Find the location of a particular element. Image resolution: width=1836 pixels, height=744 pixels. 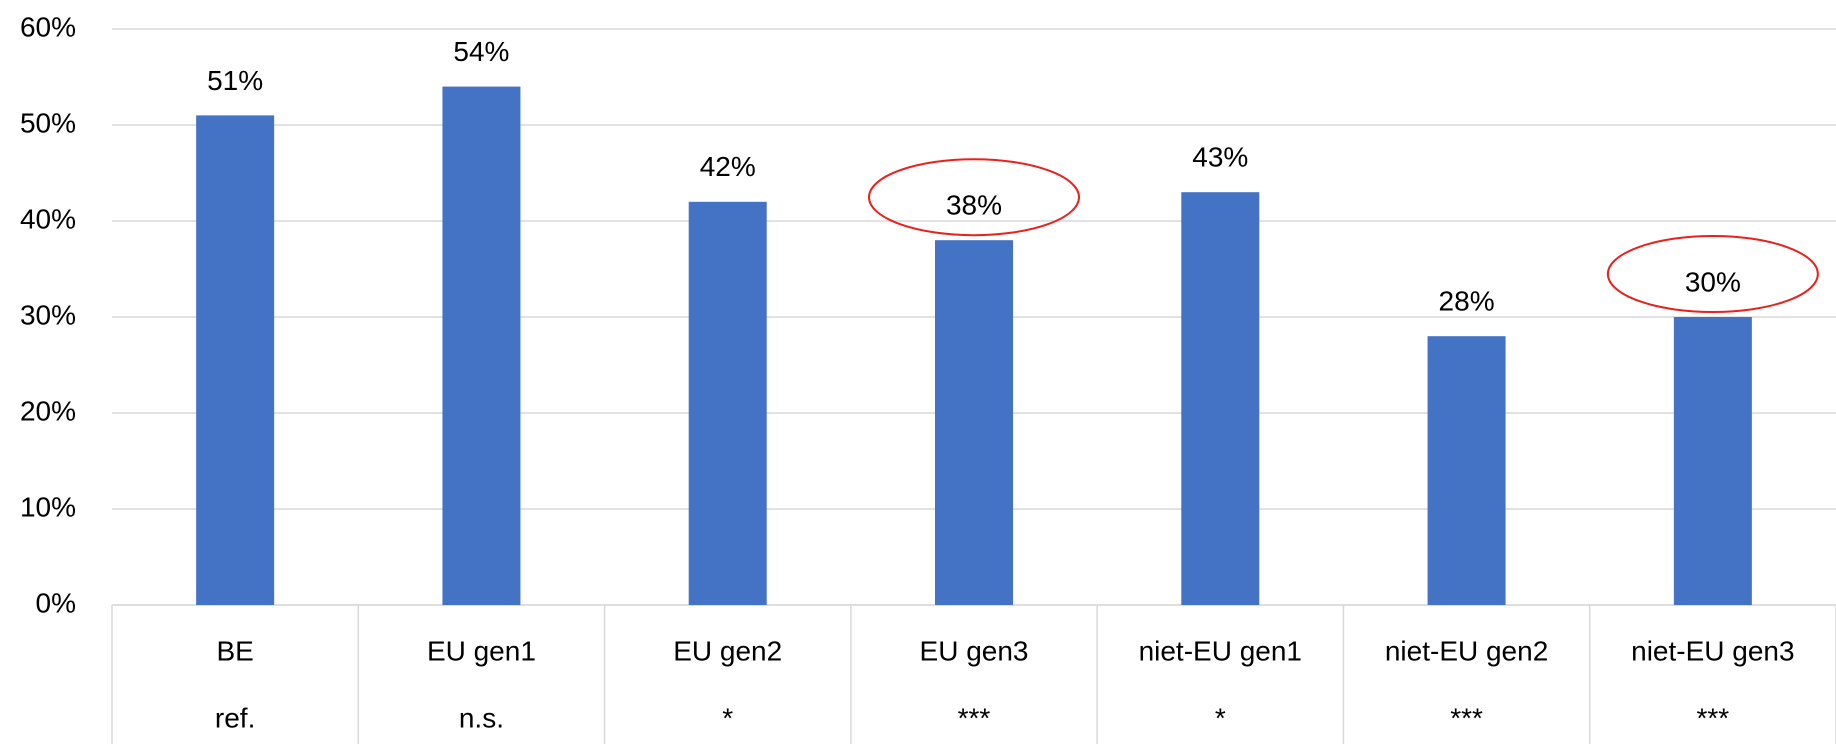

x-tick-label: EU gen3 is located at coordinates (974, 650).